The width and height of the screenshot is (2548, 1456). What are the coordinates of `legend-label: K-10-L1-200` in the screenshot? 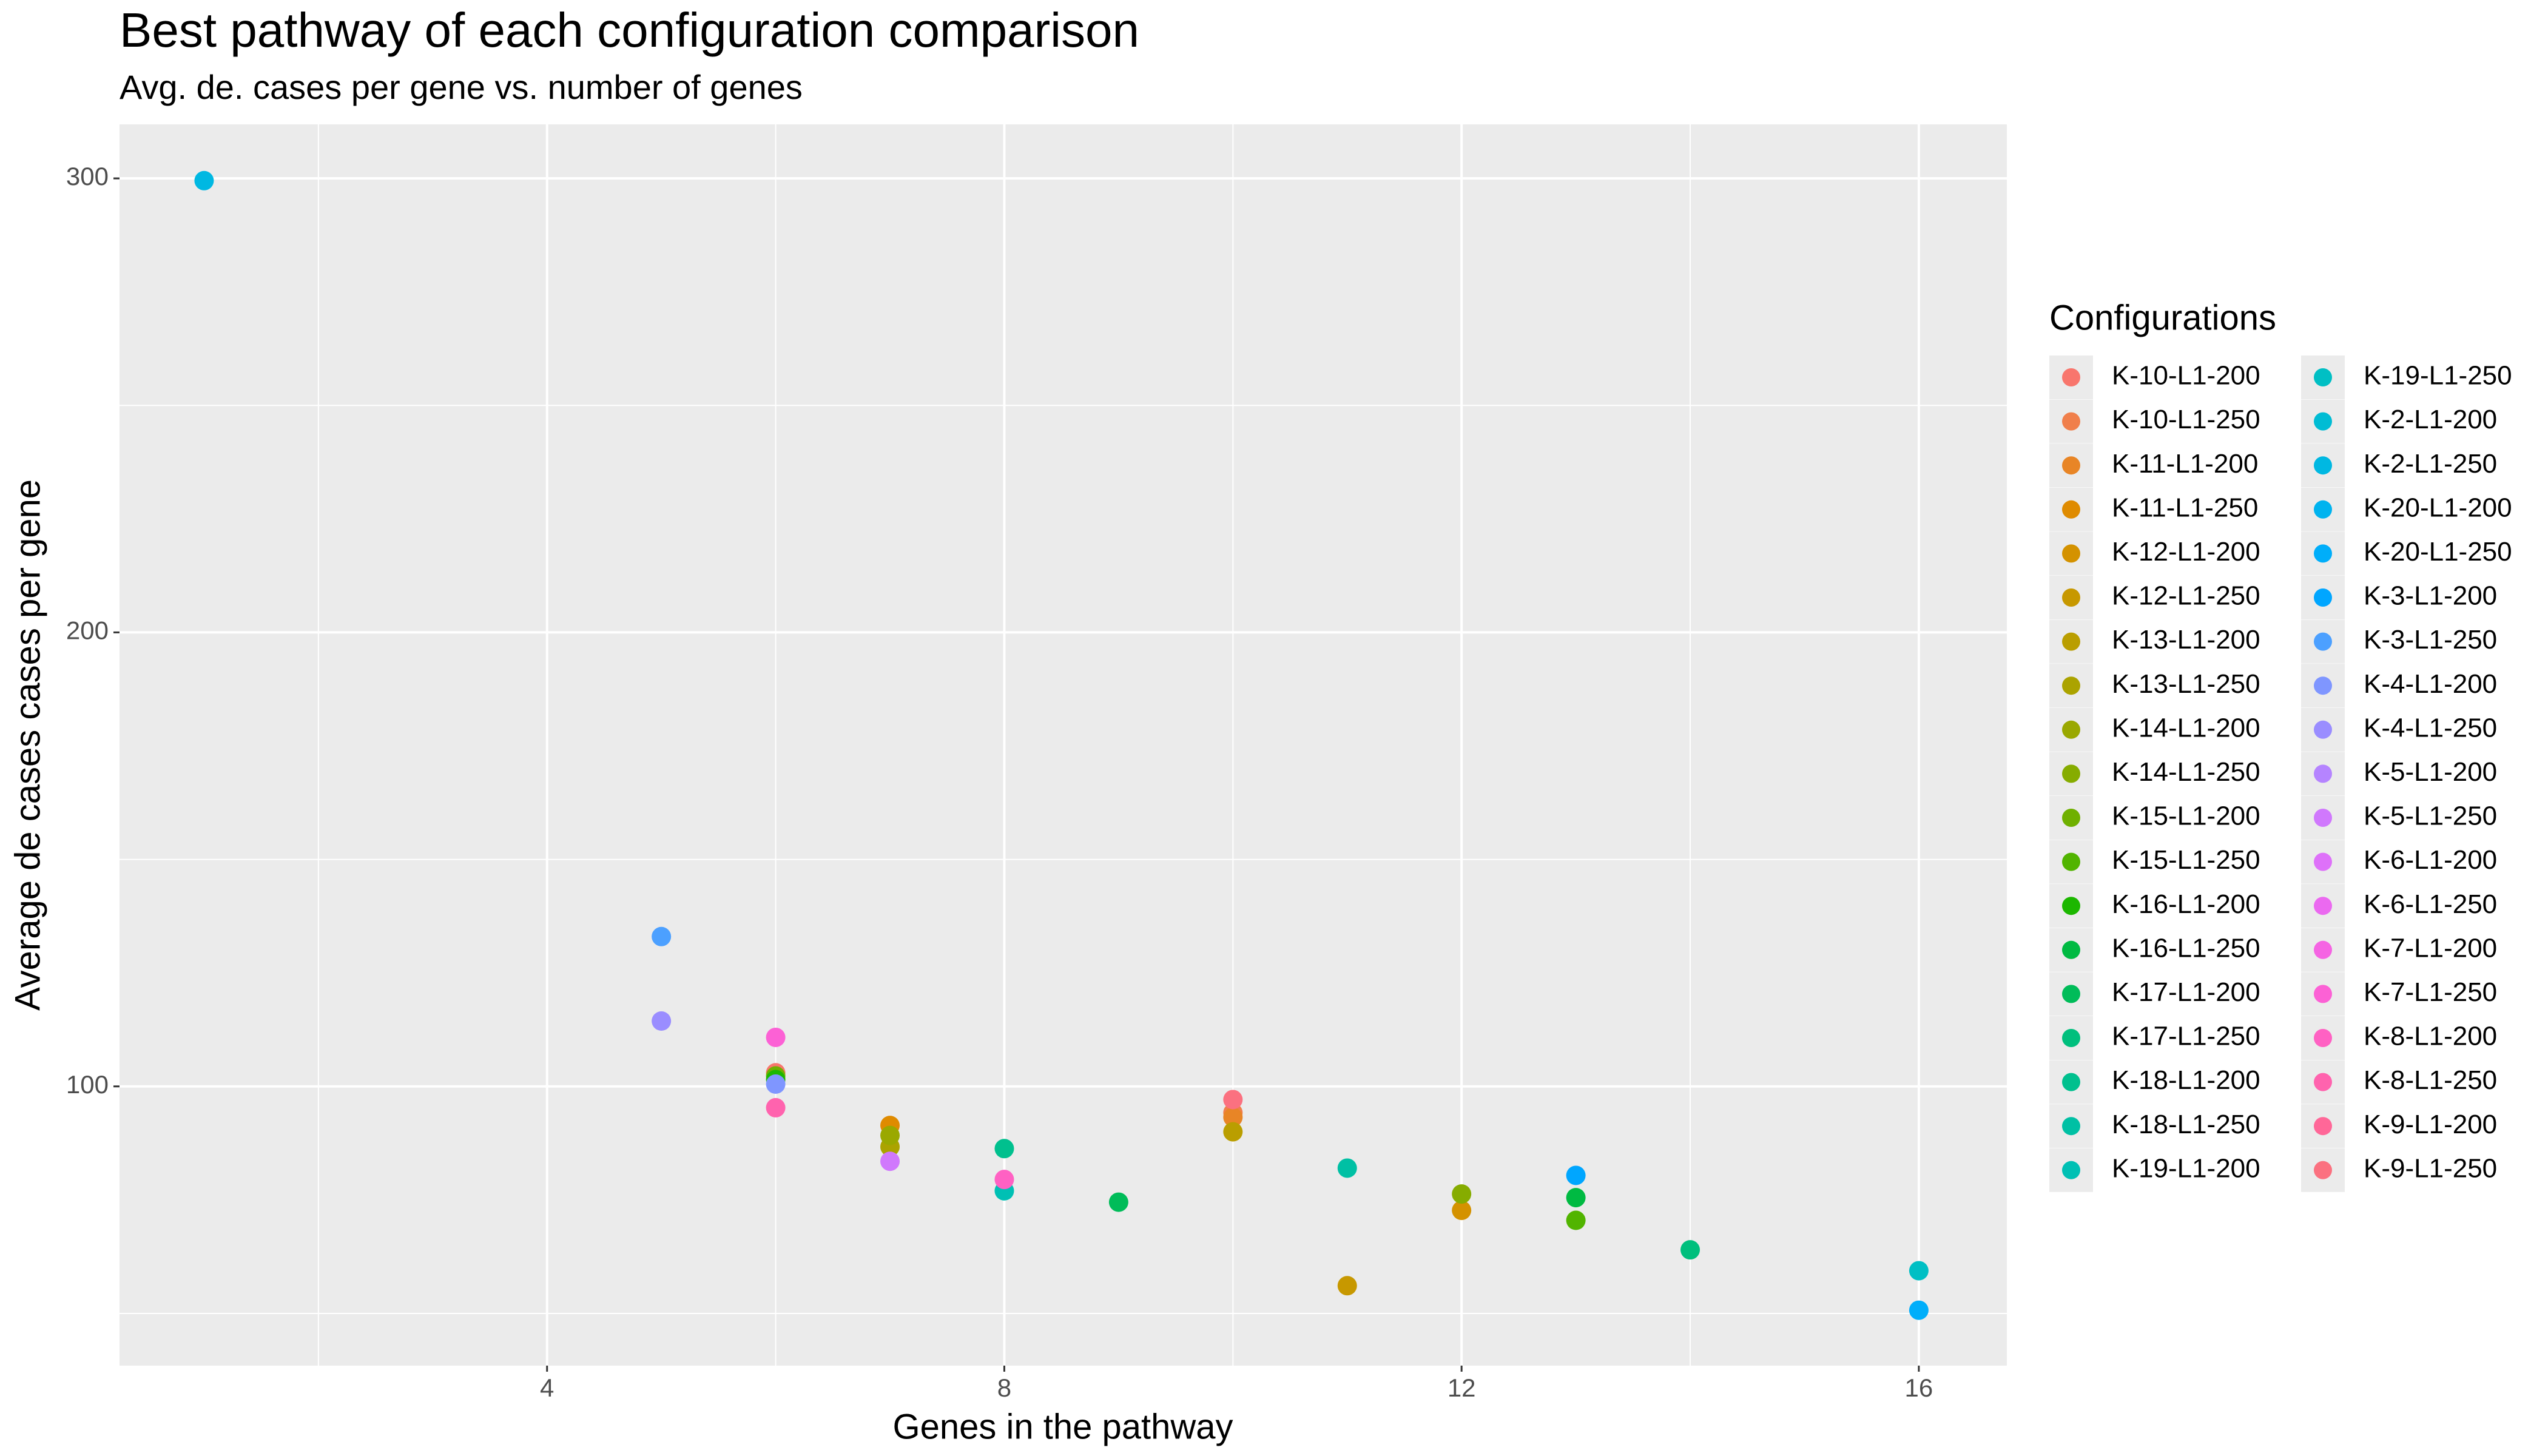 It's located at (2186, 376).